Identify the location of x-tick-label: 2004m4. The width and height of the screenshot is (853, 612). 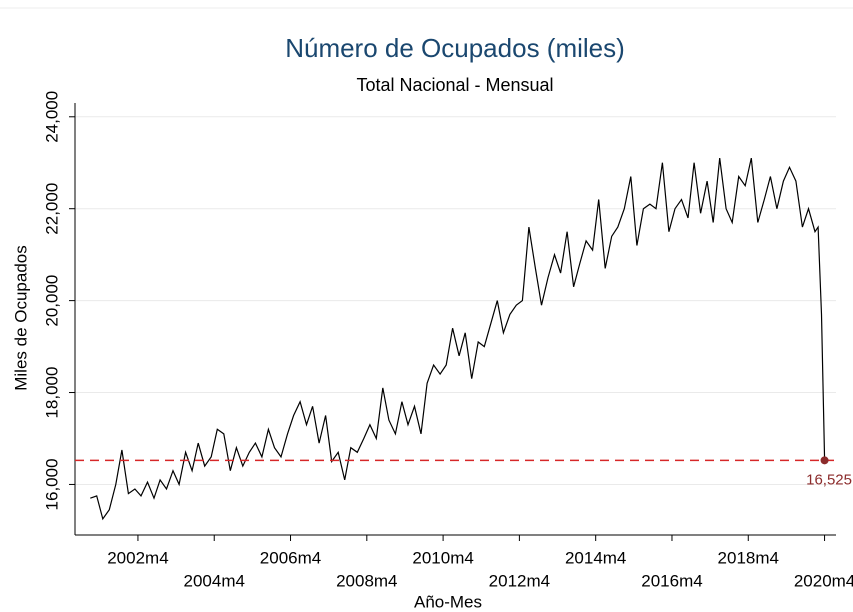
(214, 580).